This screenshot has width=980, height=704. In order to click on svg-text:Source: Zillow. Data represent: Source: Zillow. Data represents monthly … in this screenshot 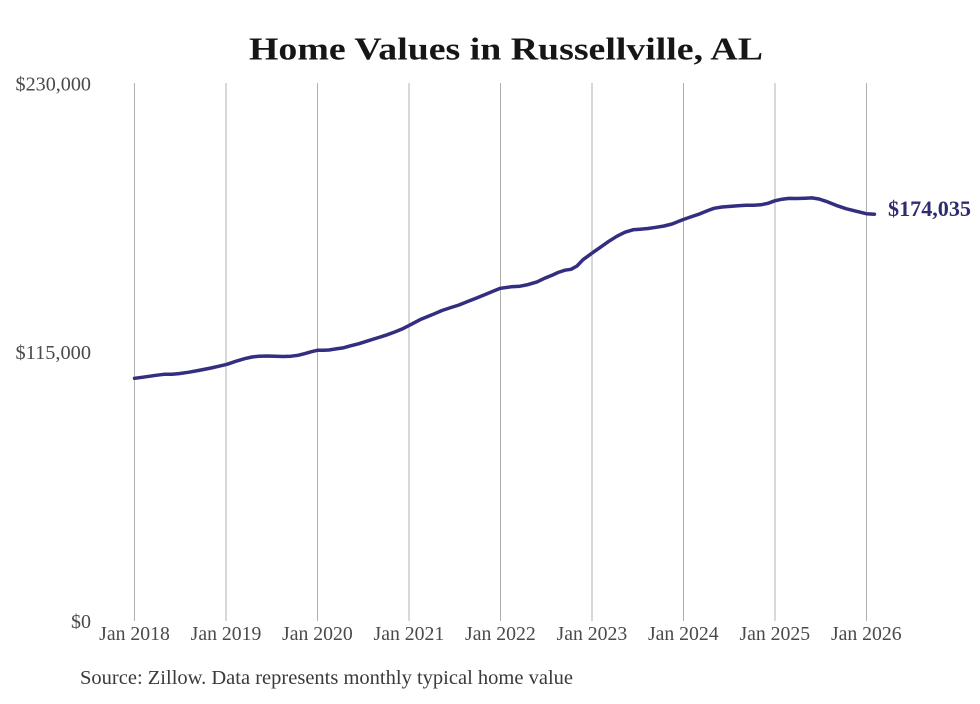, I will do `click(326, 678)`.